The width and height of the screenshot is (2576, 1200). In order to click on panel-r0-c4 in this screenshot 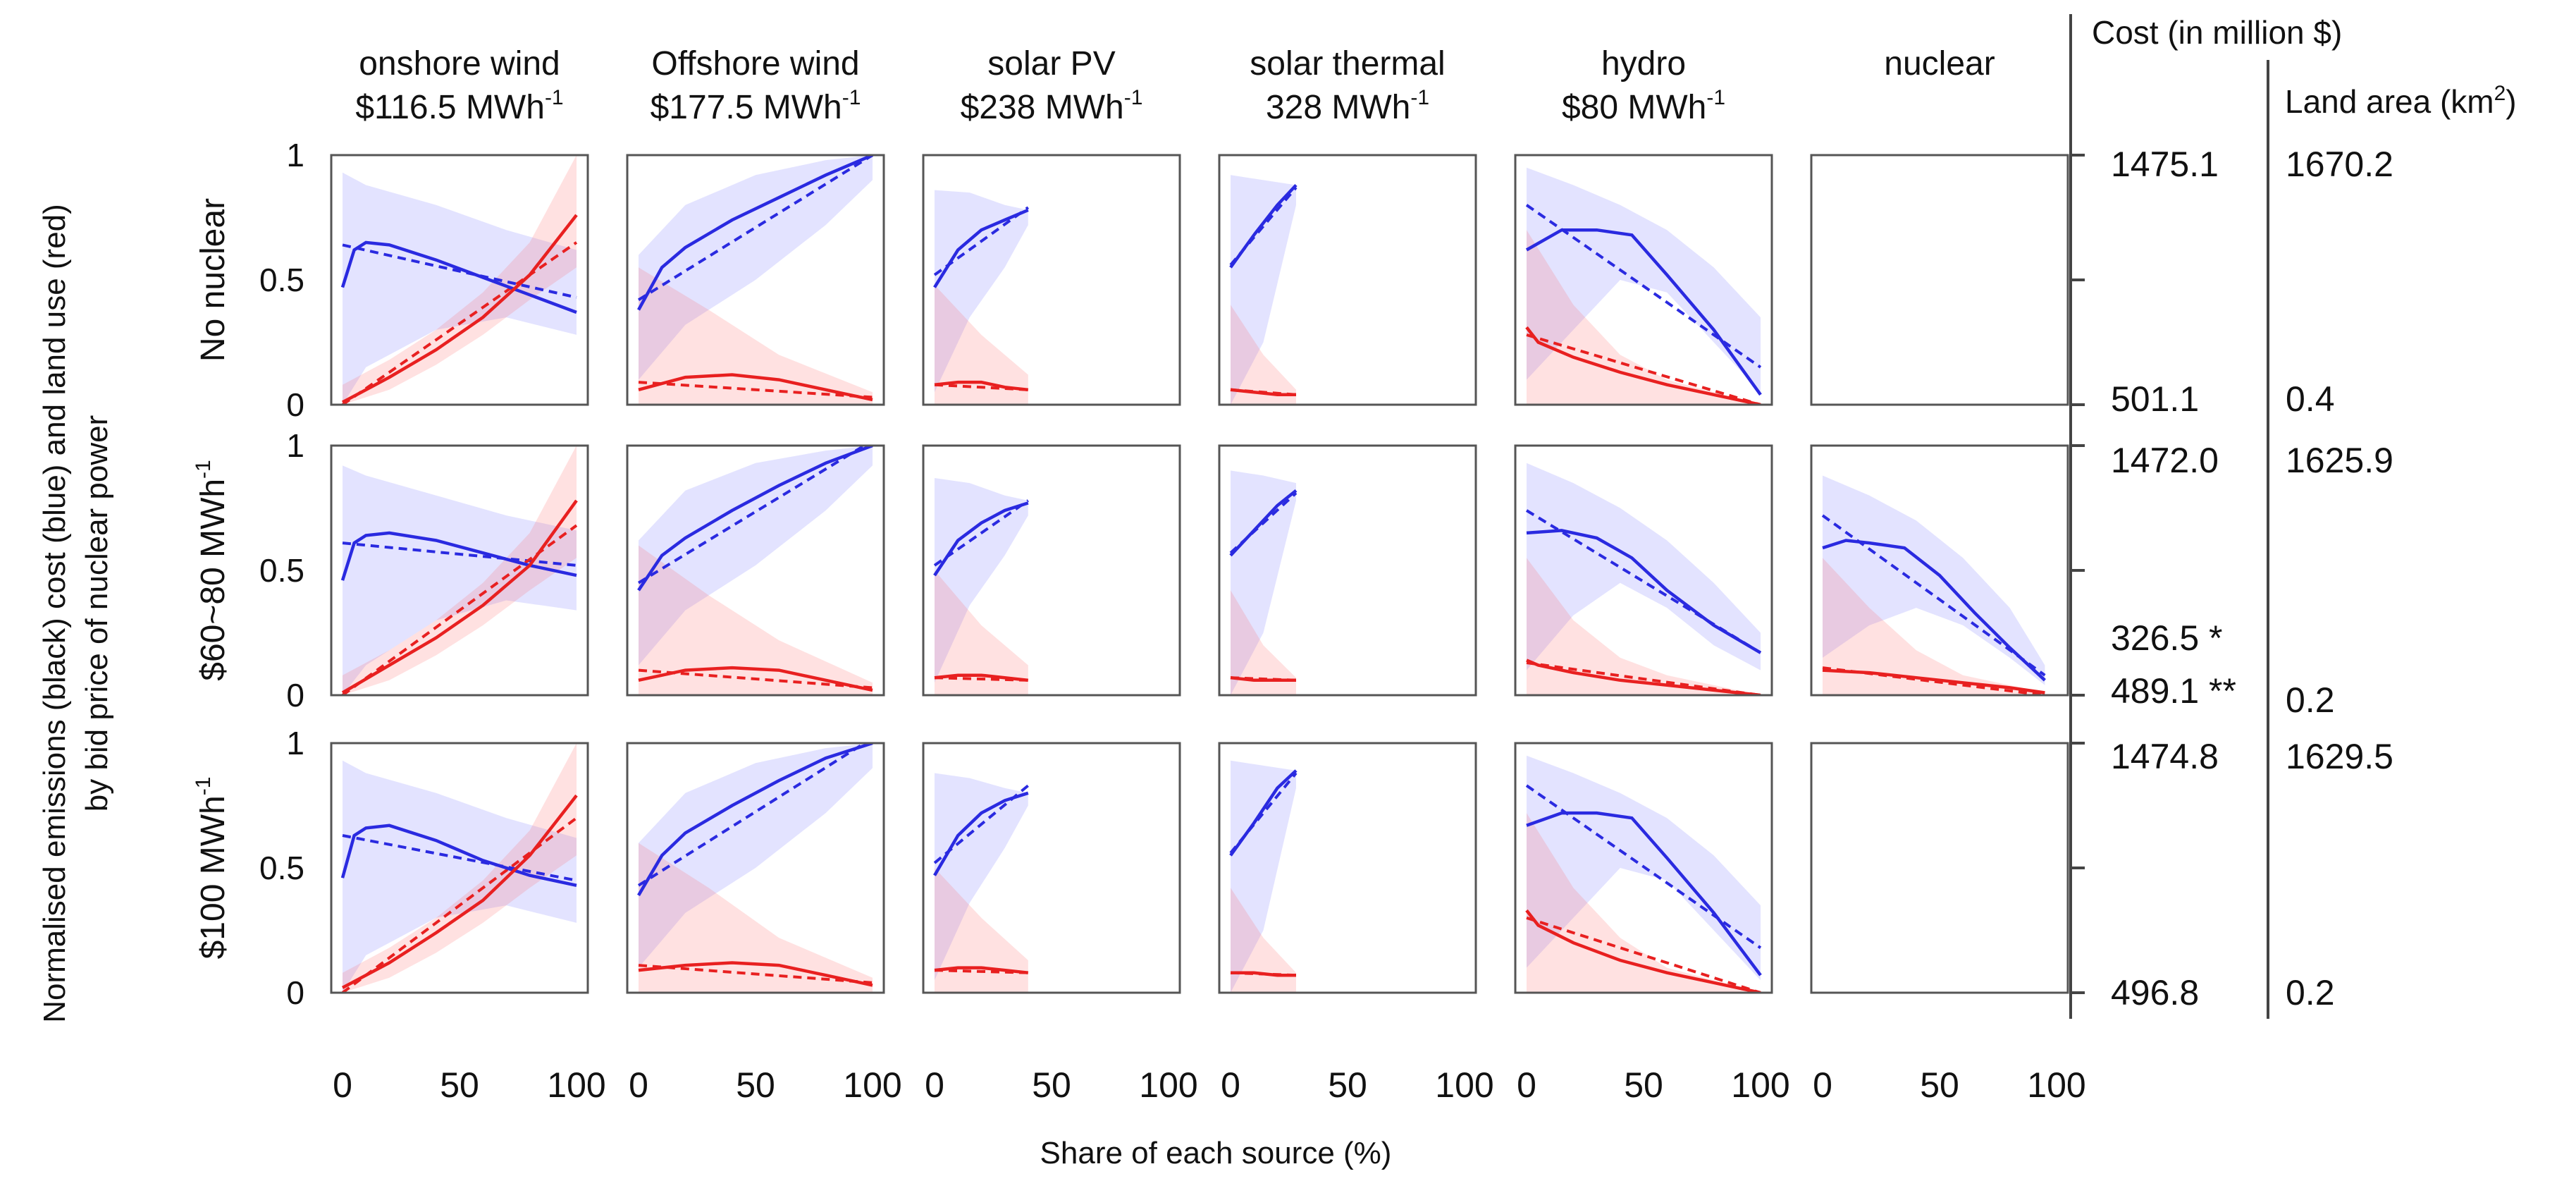, I will do `click(1643, 280)`.